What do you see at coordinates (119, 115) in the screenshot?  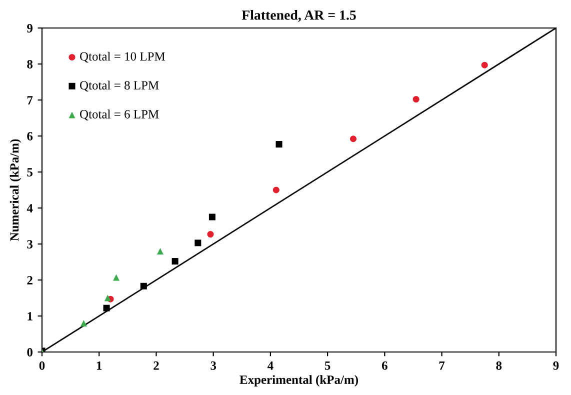 I see `legend-label: Qtotal = 6 LPM` at bounding box center [119, 115].